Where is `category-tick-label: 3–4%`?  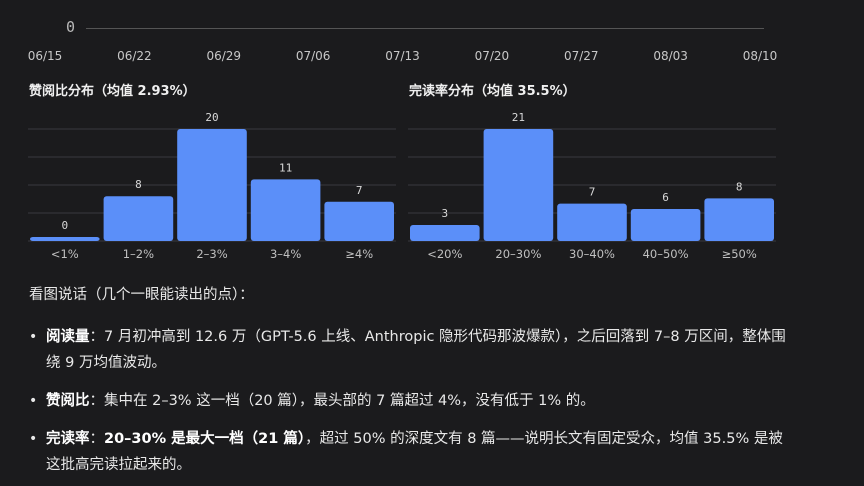 category-tick-label: 3–4% is located at coordinates (285, 254).